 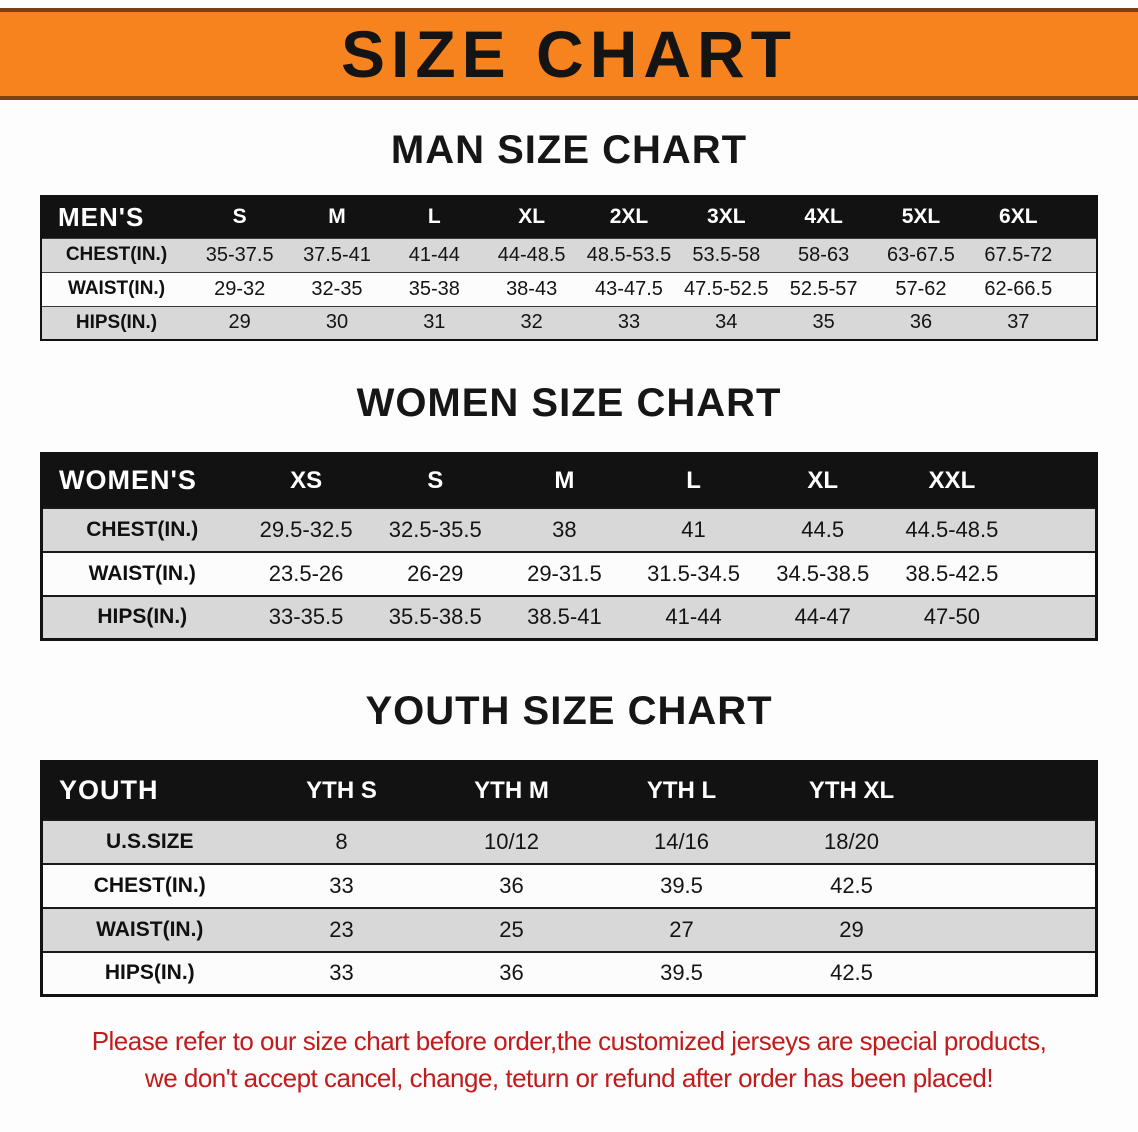 What do you see at coordinates (921, 288) in the screenshot?
I see `size-value: 57-62` at bounding box center [921, 288].